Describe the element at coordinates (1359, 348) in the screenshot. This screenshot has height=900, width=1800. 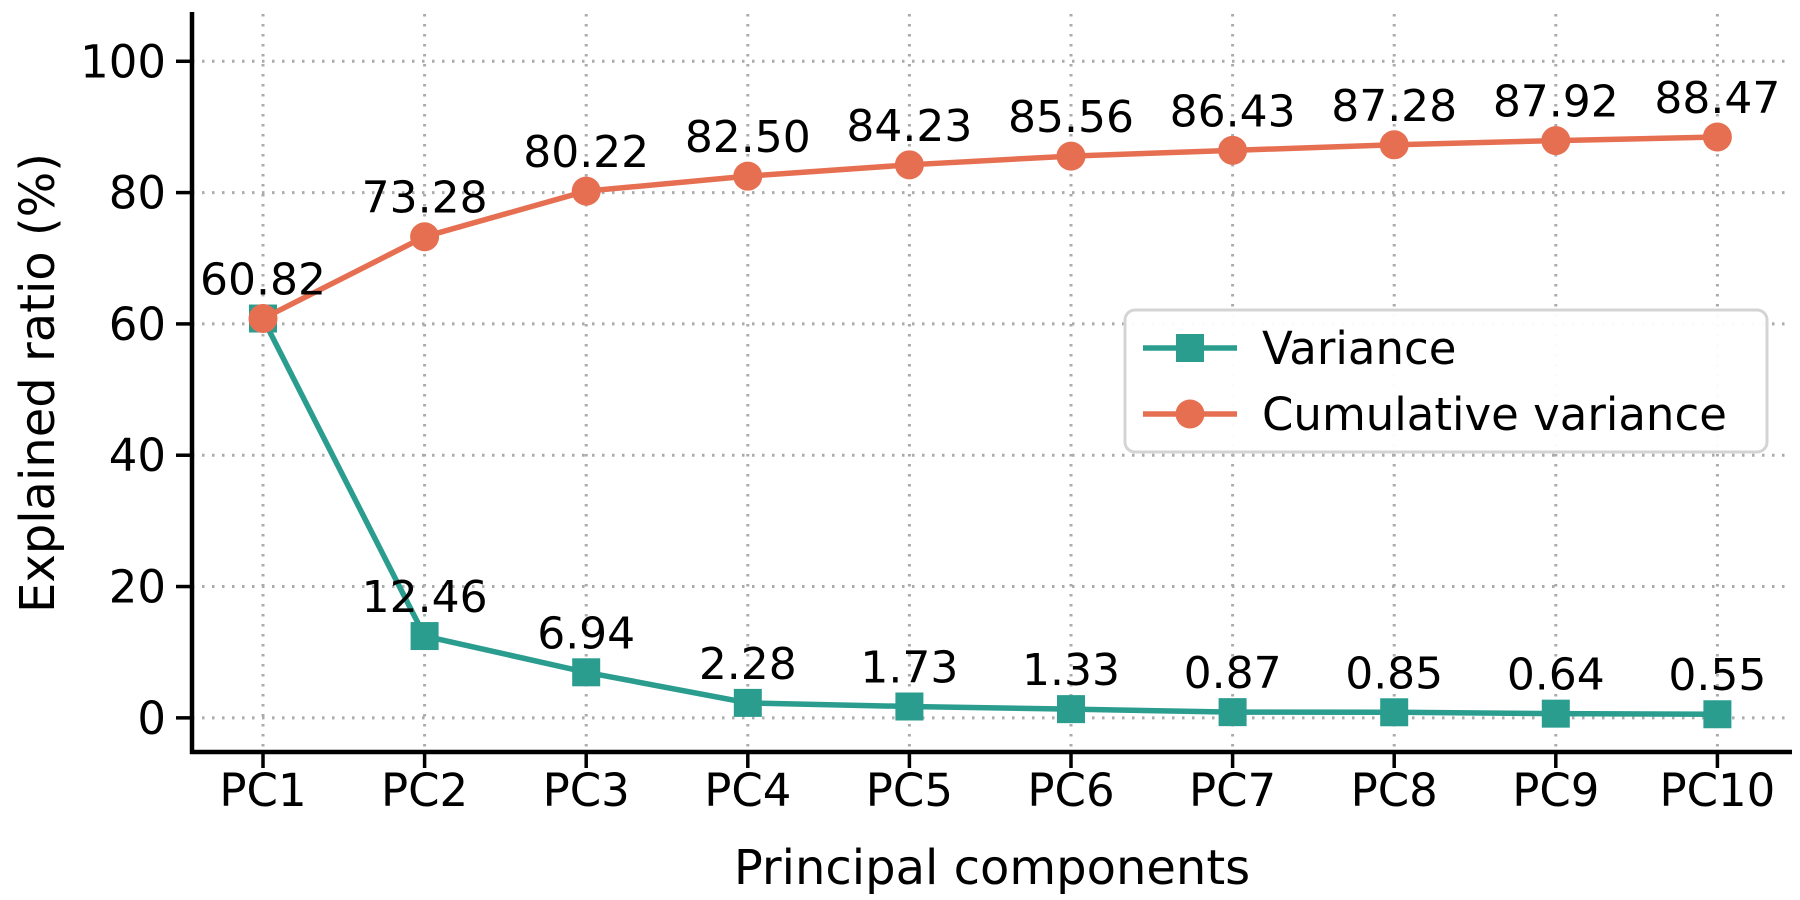
I see `legend-label-variance: Variance` at that location.